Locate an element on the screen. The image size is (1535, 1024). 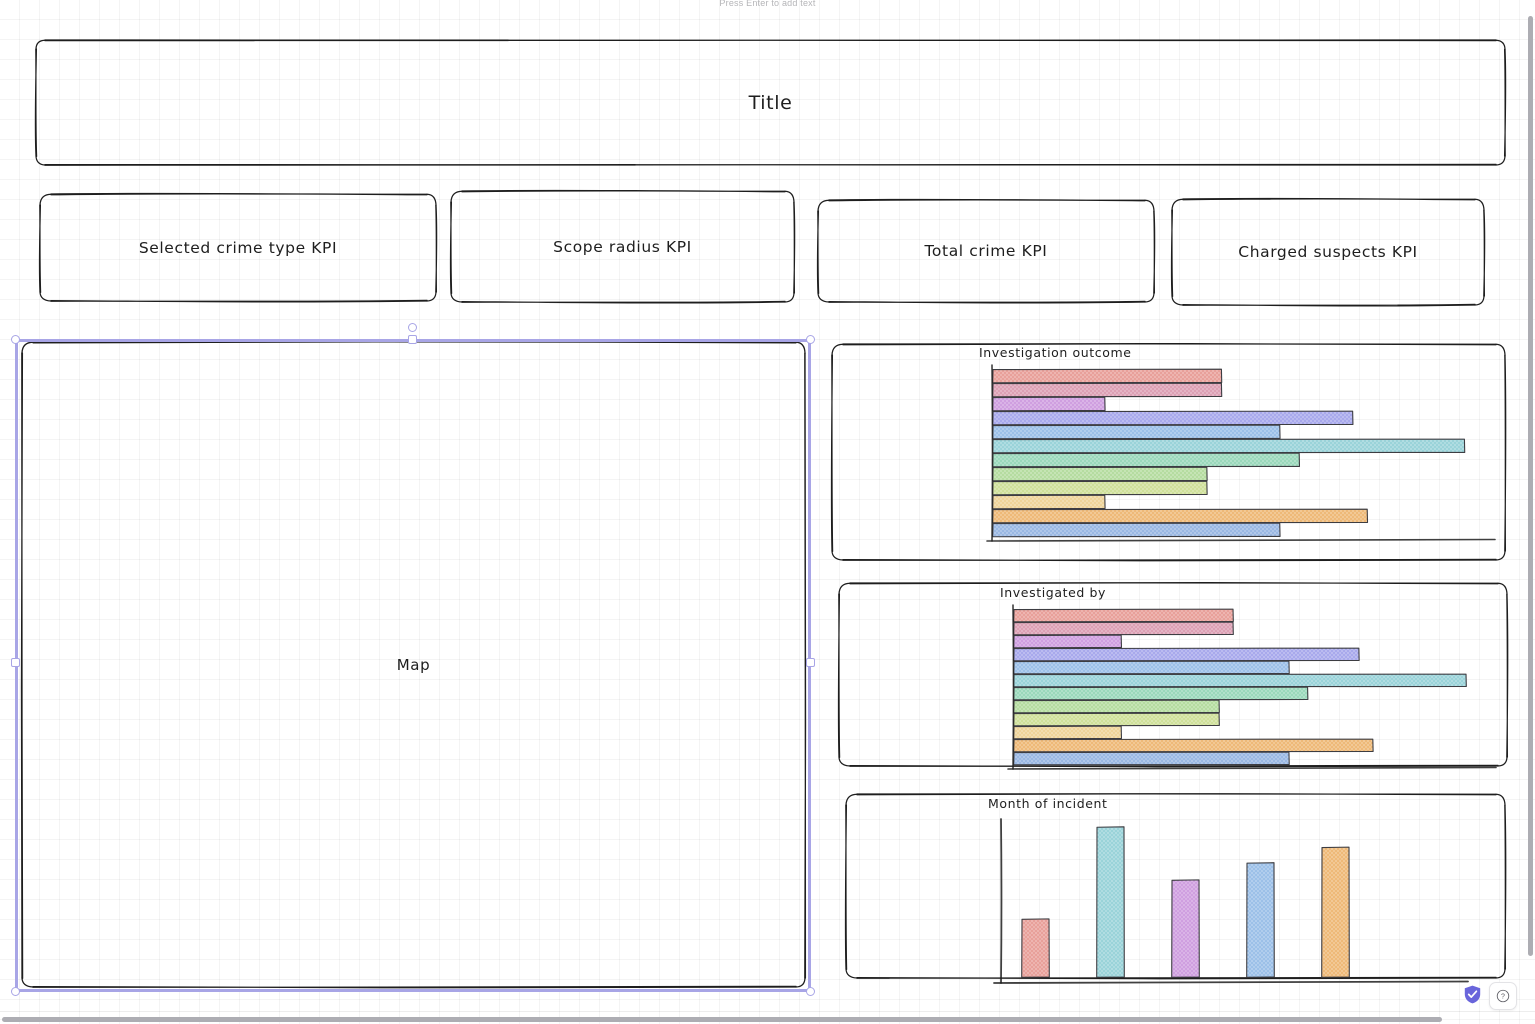
investigation-outcome-chart is located at coordinates (1239, 458).